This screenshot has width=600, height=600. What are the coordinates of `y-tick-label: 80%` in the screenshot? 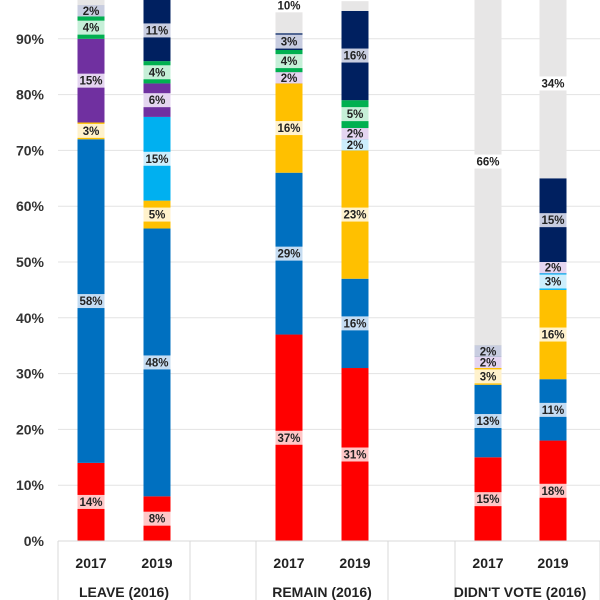 It's located at (30, 95).